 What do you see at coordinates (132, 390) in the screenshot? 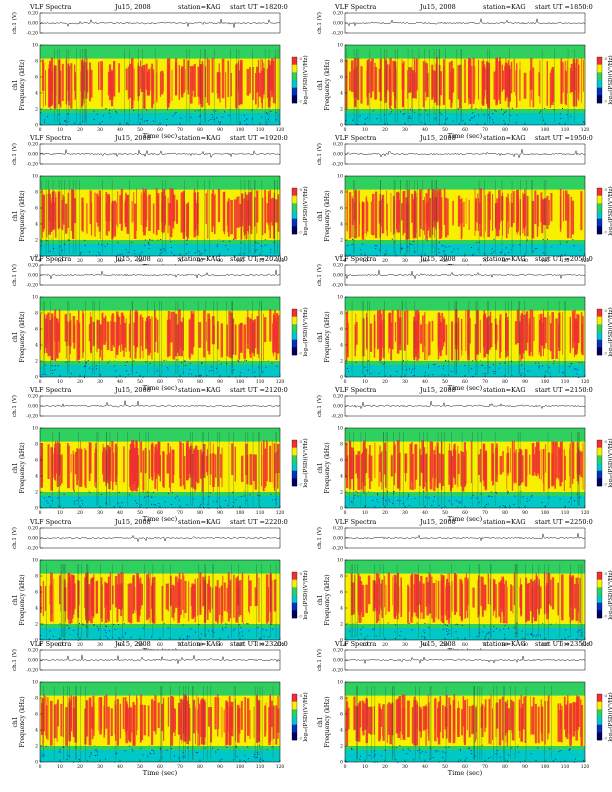
I see `panel-date: Ju15, 2008` at bounding box center [132, 390].